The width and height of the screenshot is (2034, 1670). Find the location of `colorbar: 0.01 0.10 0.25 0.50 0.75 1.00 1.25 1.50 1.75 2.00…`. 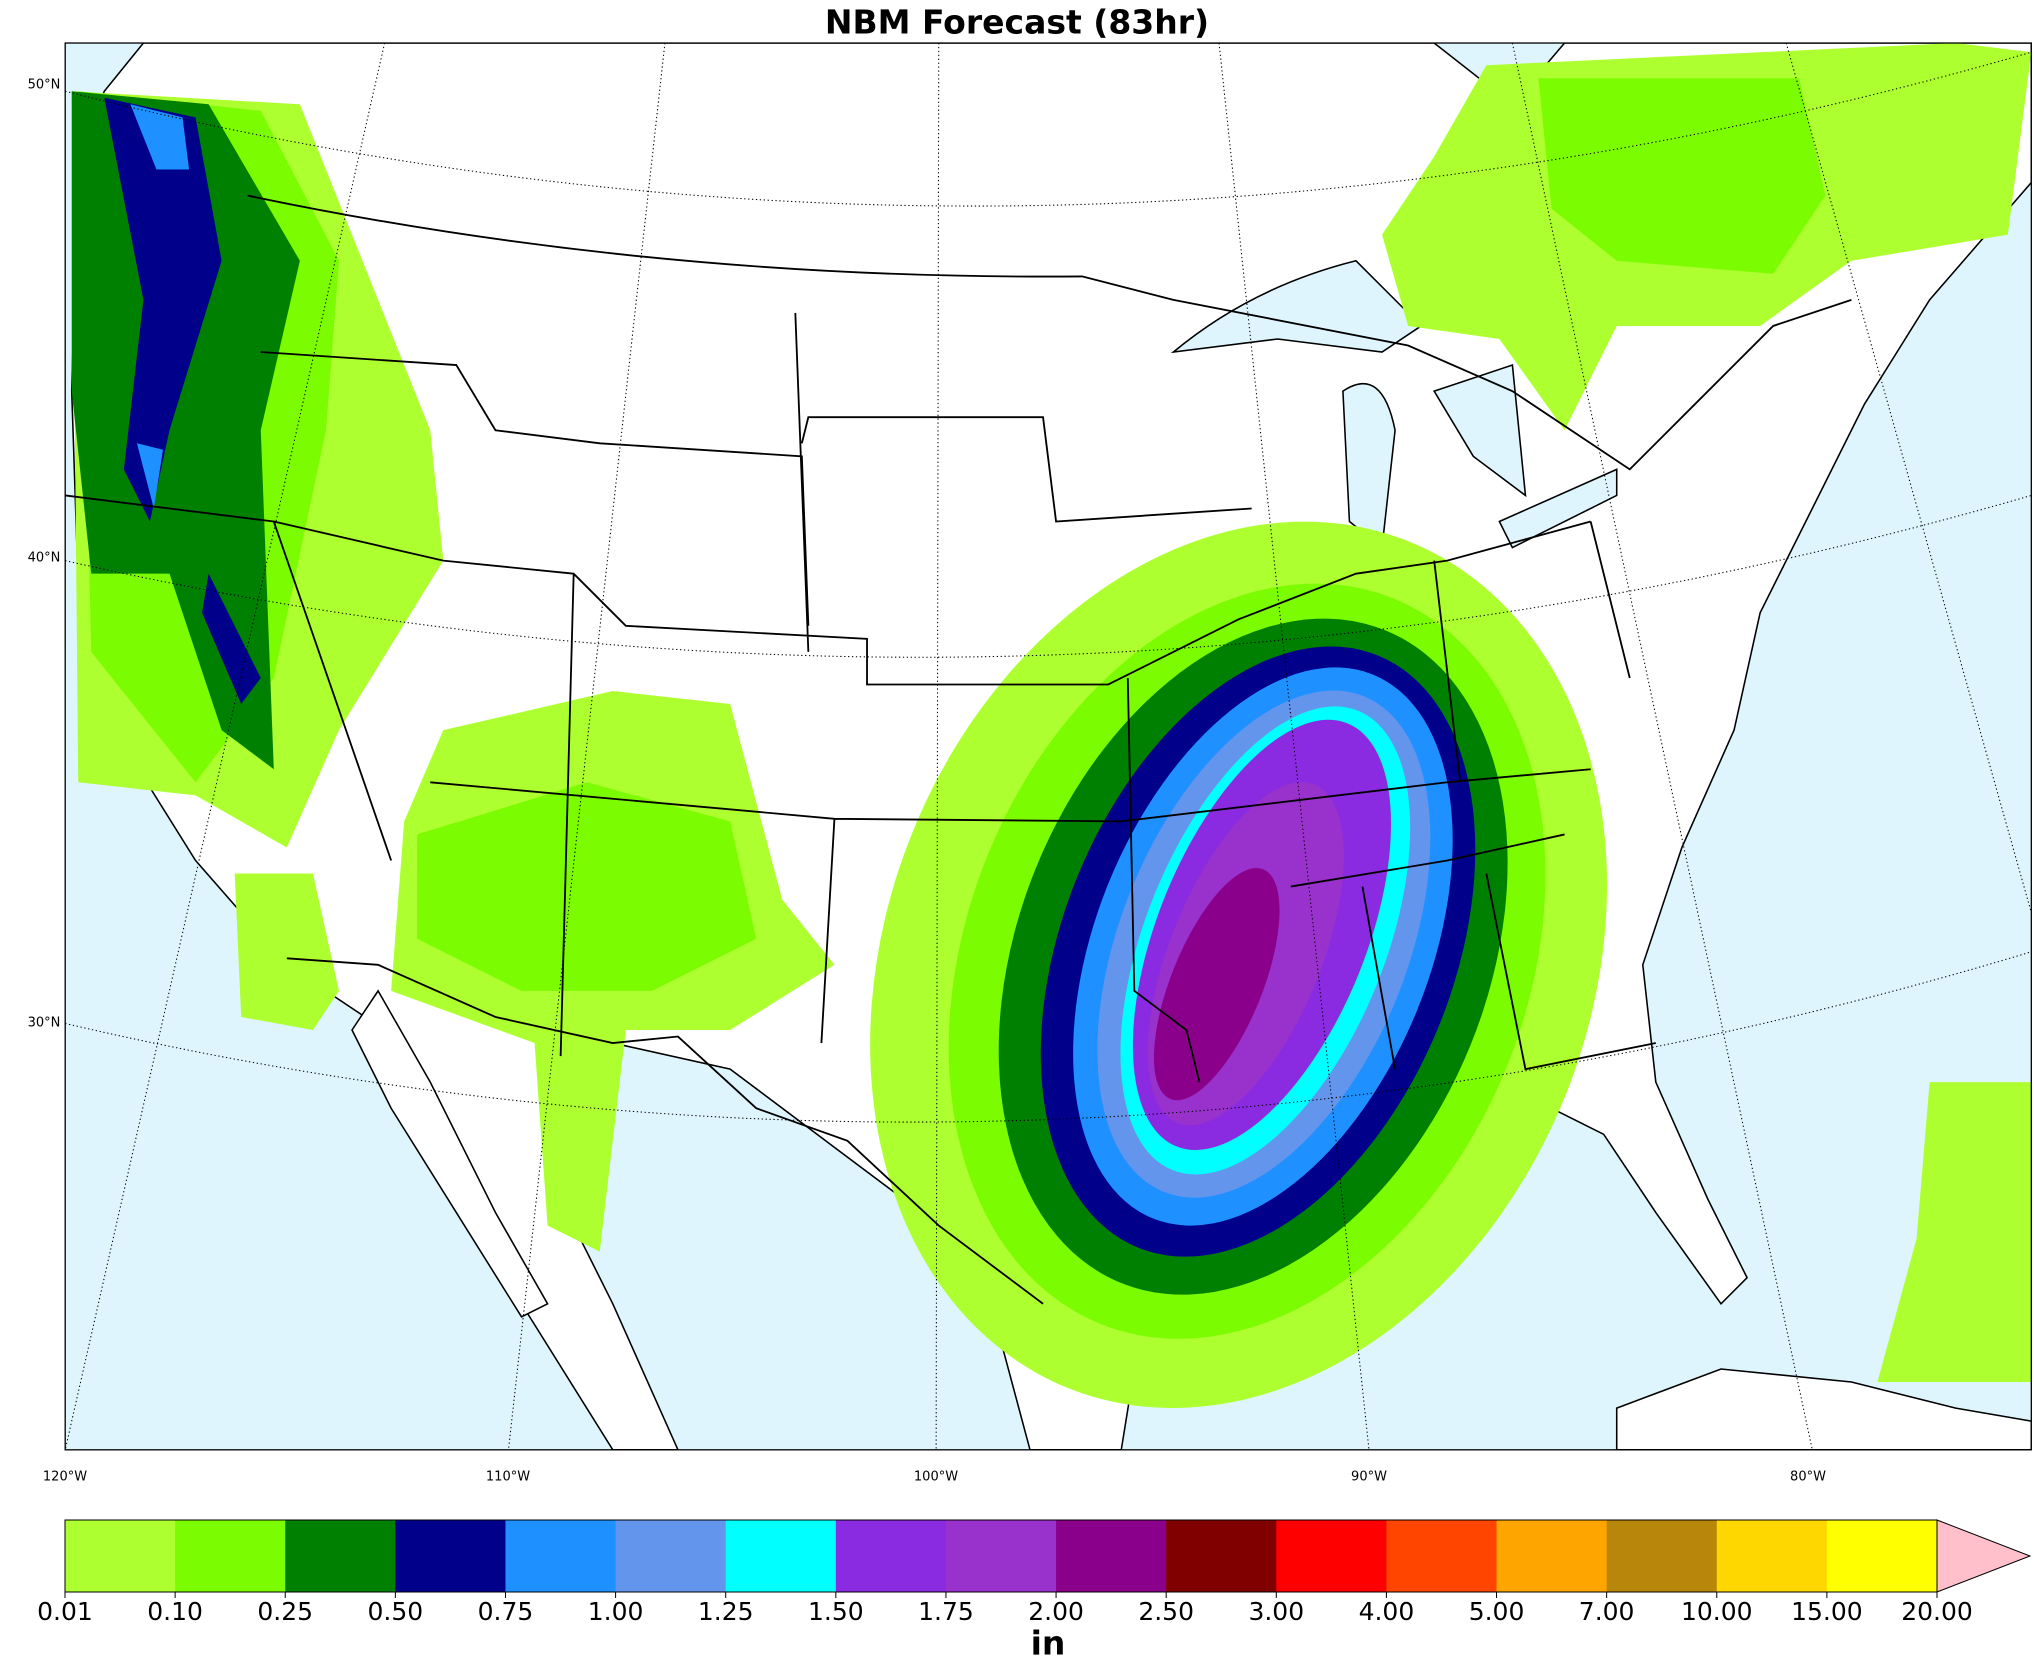

colorbar: 0.01 0.10 0.25 0.50 0.75 1.00 1.25 1.50 1.75 2.00… is located at coordinates (1034, 1572).